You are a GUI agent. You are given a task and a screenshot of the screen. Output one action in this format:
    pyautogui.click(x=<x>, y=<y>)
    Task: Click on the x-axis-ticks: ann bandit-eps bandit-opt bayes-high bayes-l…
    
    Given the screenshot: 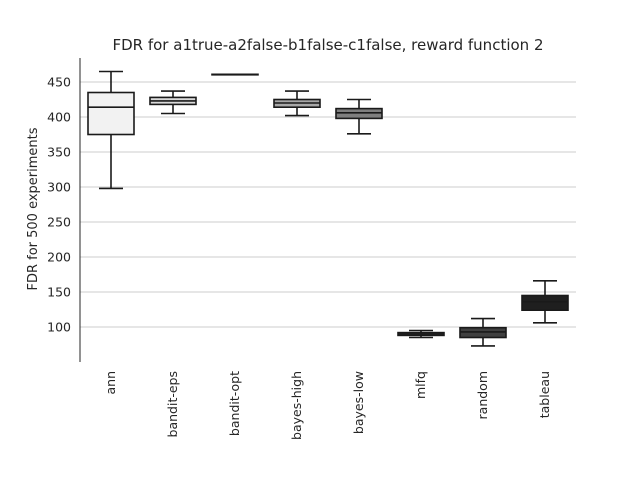 What is the action you would take?
    pyautogui.click(x=327, y=405)
    